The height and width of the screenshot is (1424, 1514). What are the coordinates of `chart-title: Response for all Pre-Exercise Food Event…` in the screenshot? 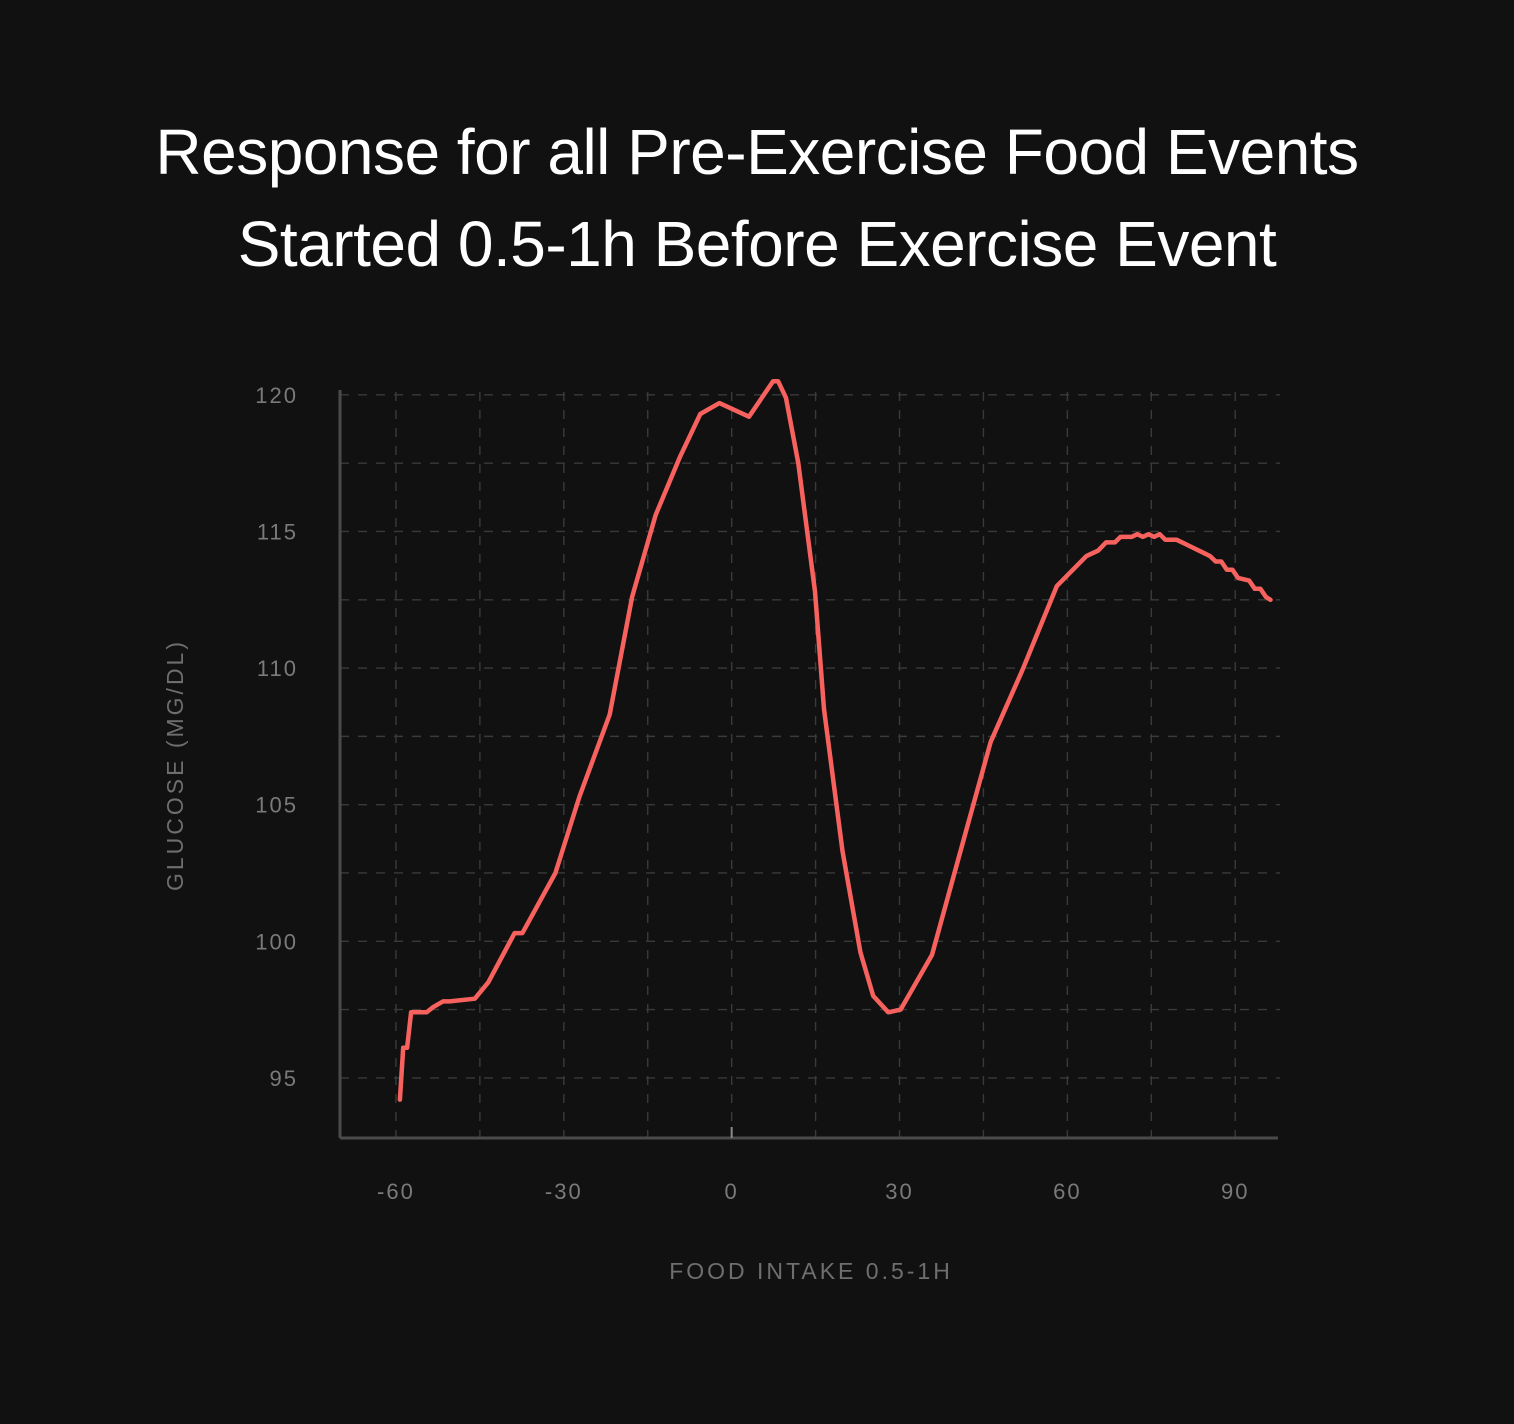 It's located at (757, 198).